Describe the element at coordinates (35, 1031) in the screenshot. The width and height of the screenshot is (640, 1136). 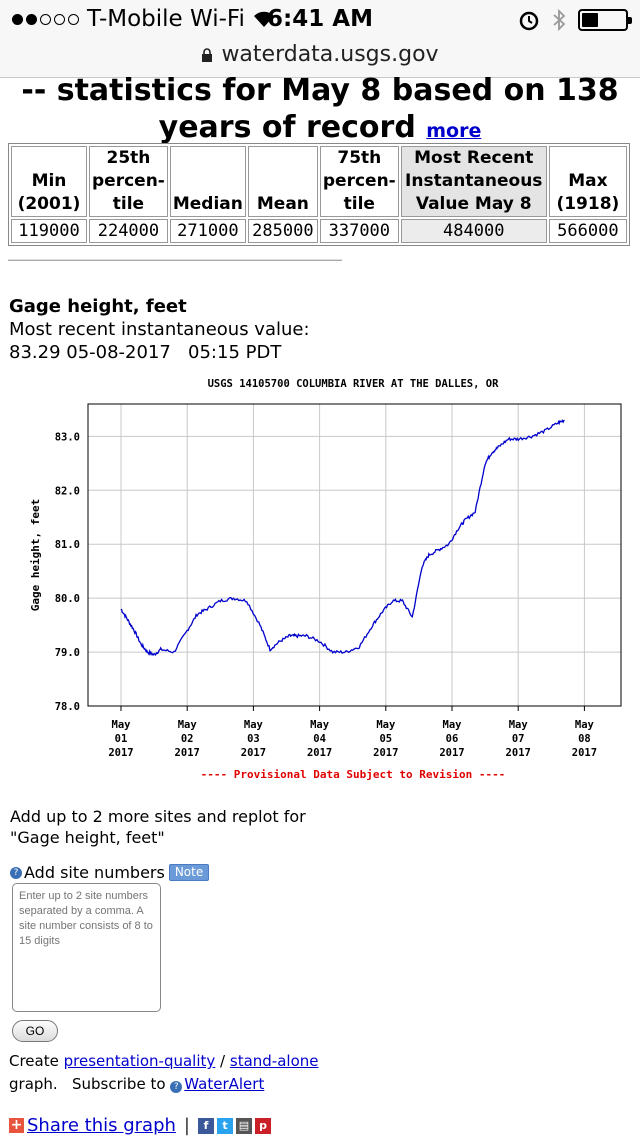
I see `go-button: GO` at that location.